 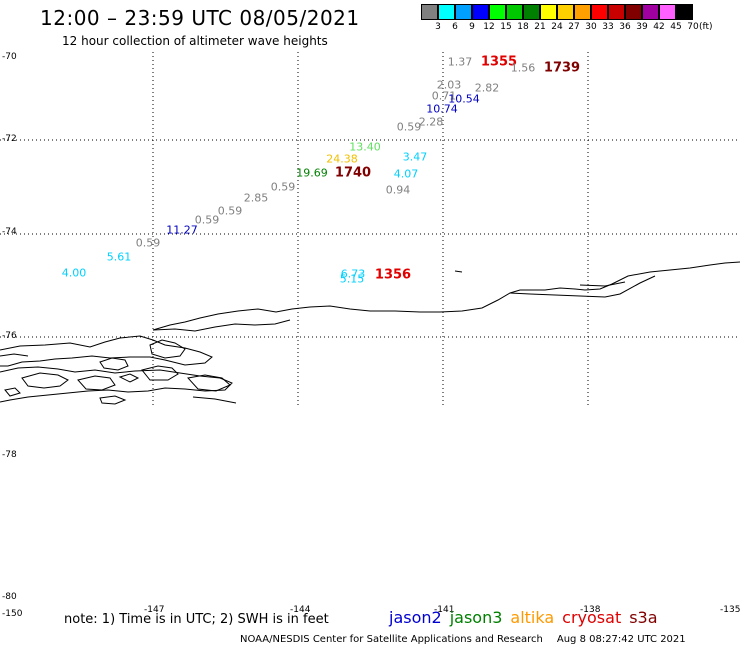 I want to click on wave-height-value: 3.47, so click(x=415, y=157).